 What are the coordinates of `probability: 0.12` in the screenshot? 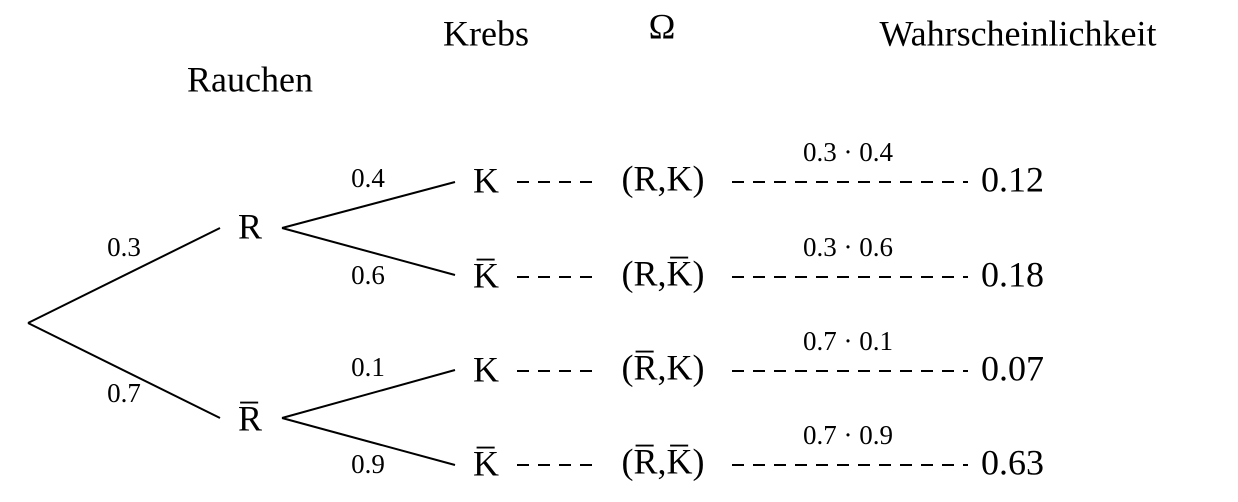 It's located at (1012, 179).